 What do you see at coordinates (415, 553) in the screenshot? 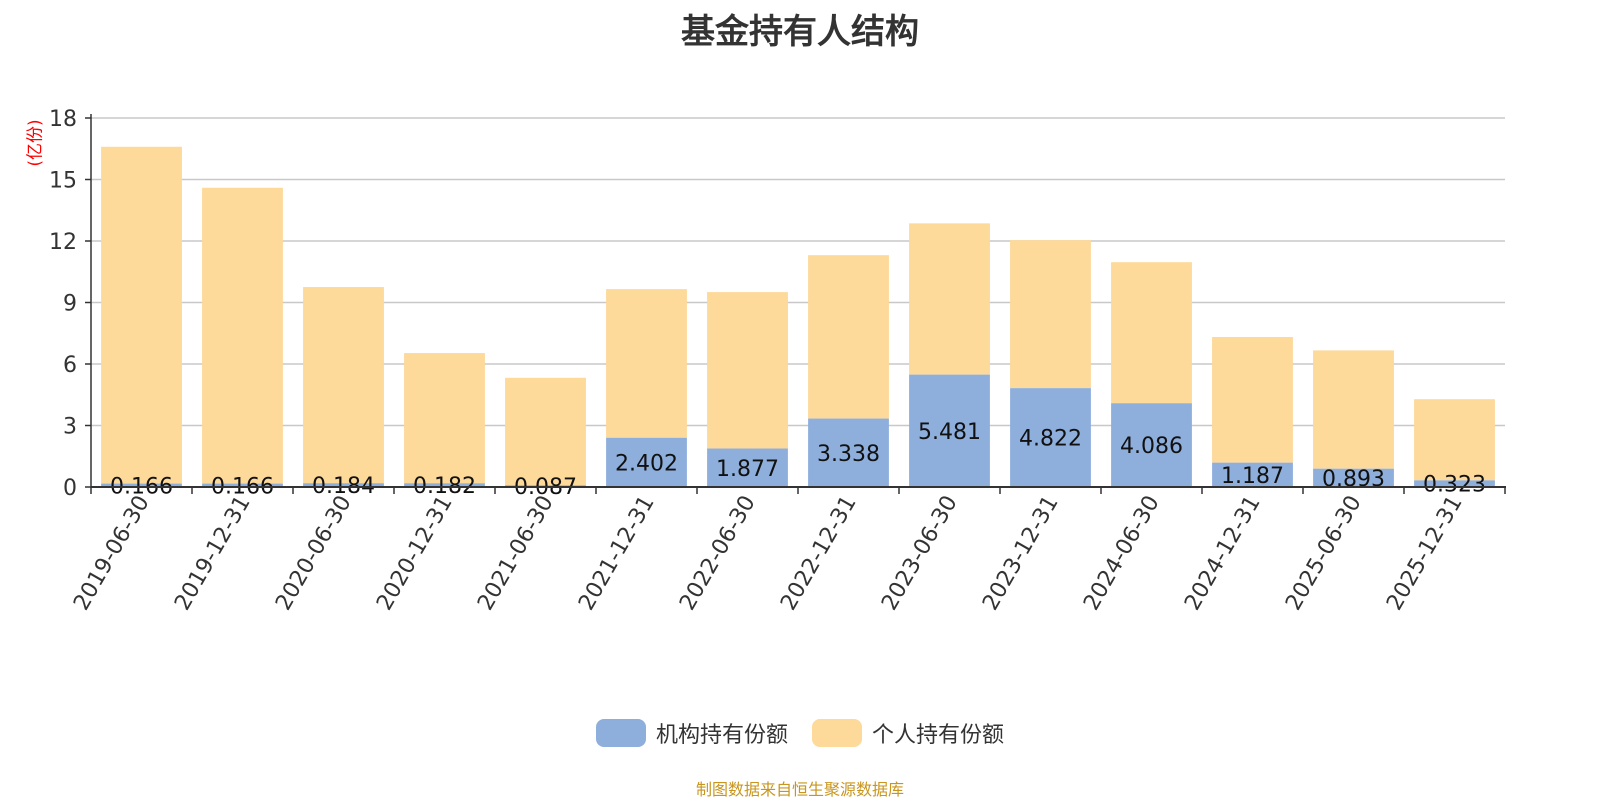
I see `x-tick-label: 2020-12-31` at bounding box center [415, 553].